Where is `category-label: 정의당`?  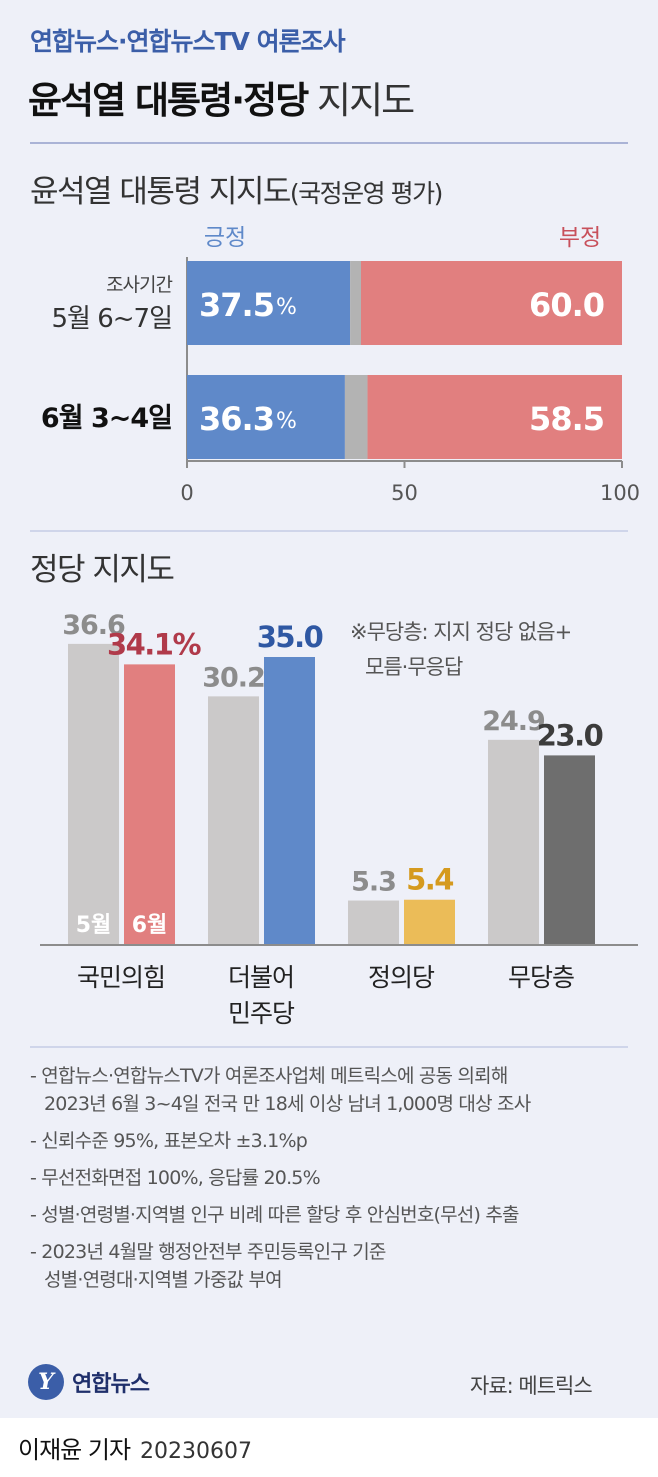
category-label: 정의당 is located at coordinates (401, 977).